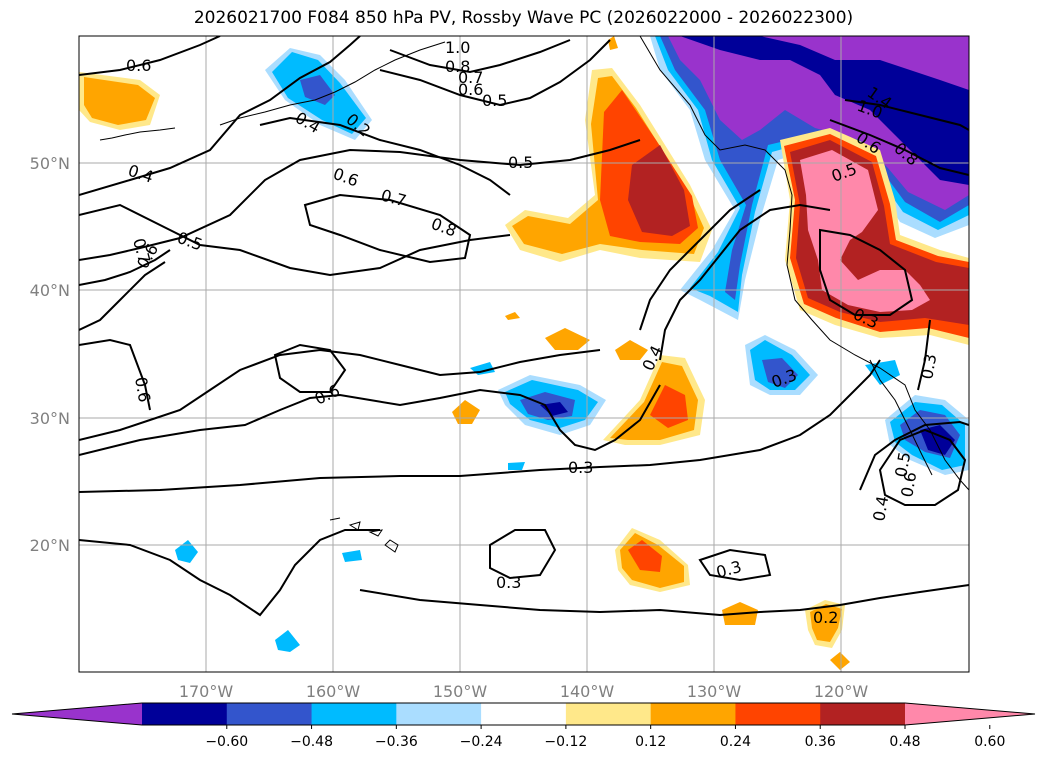  Describe the element at coordinates (396, 742) in the screenshot. I see `colorbar-tick-label: −0.36` at that location.